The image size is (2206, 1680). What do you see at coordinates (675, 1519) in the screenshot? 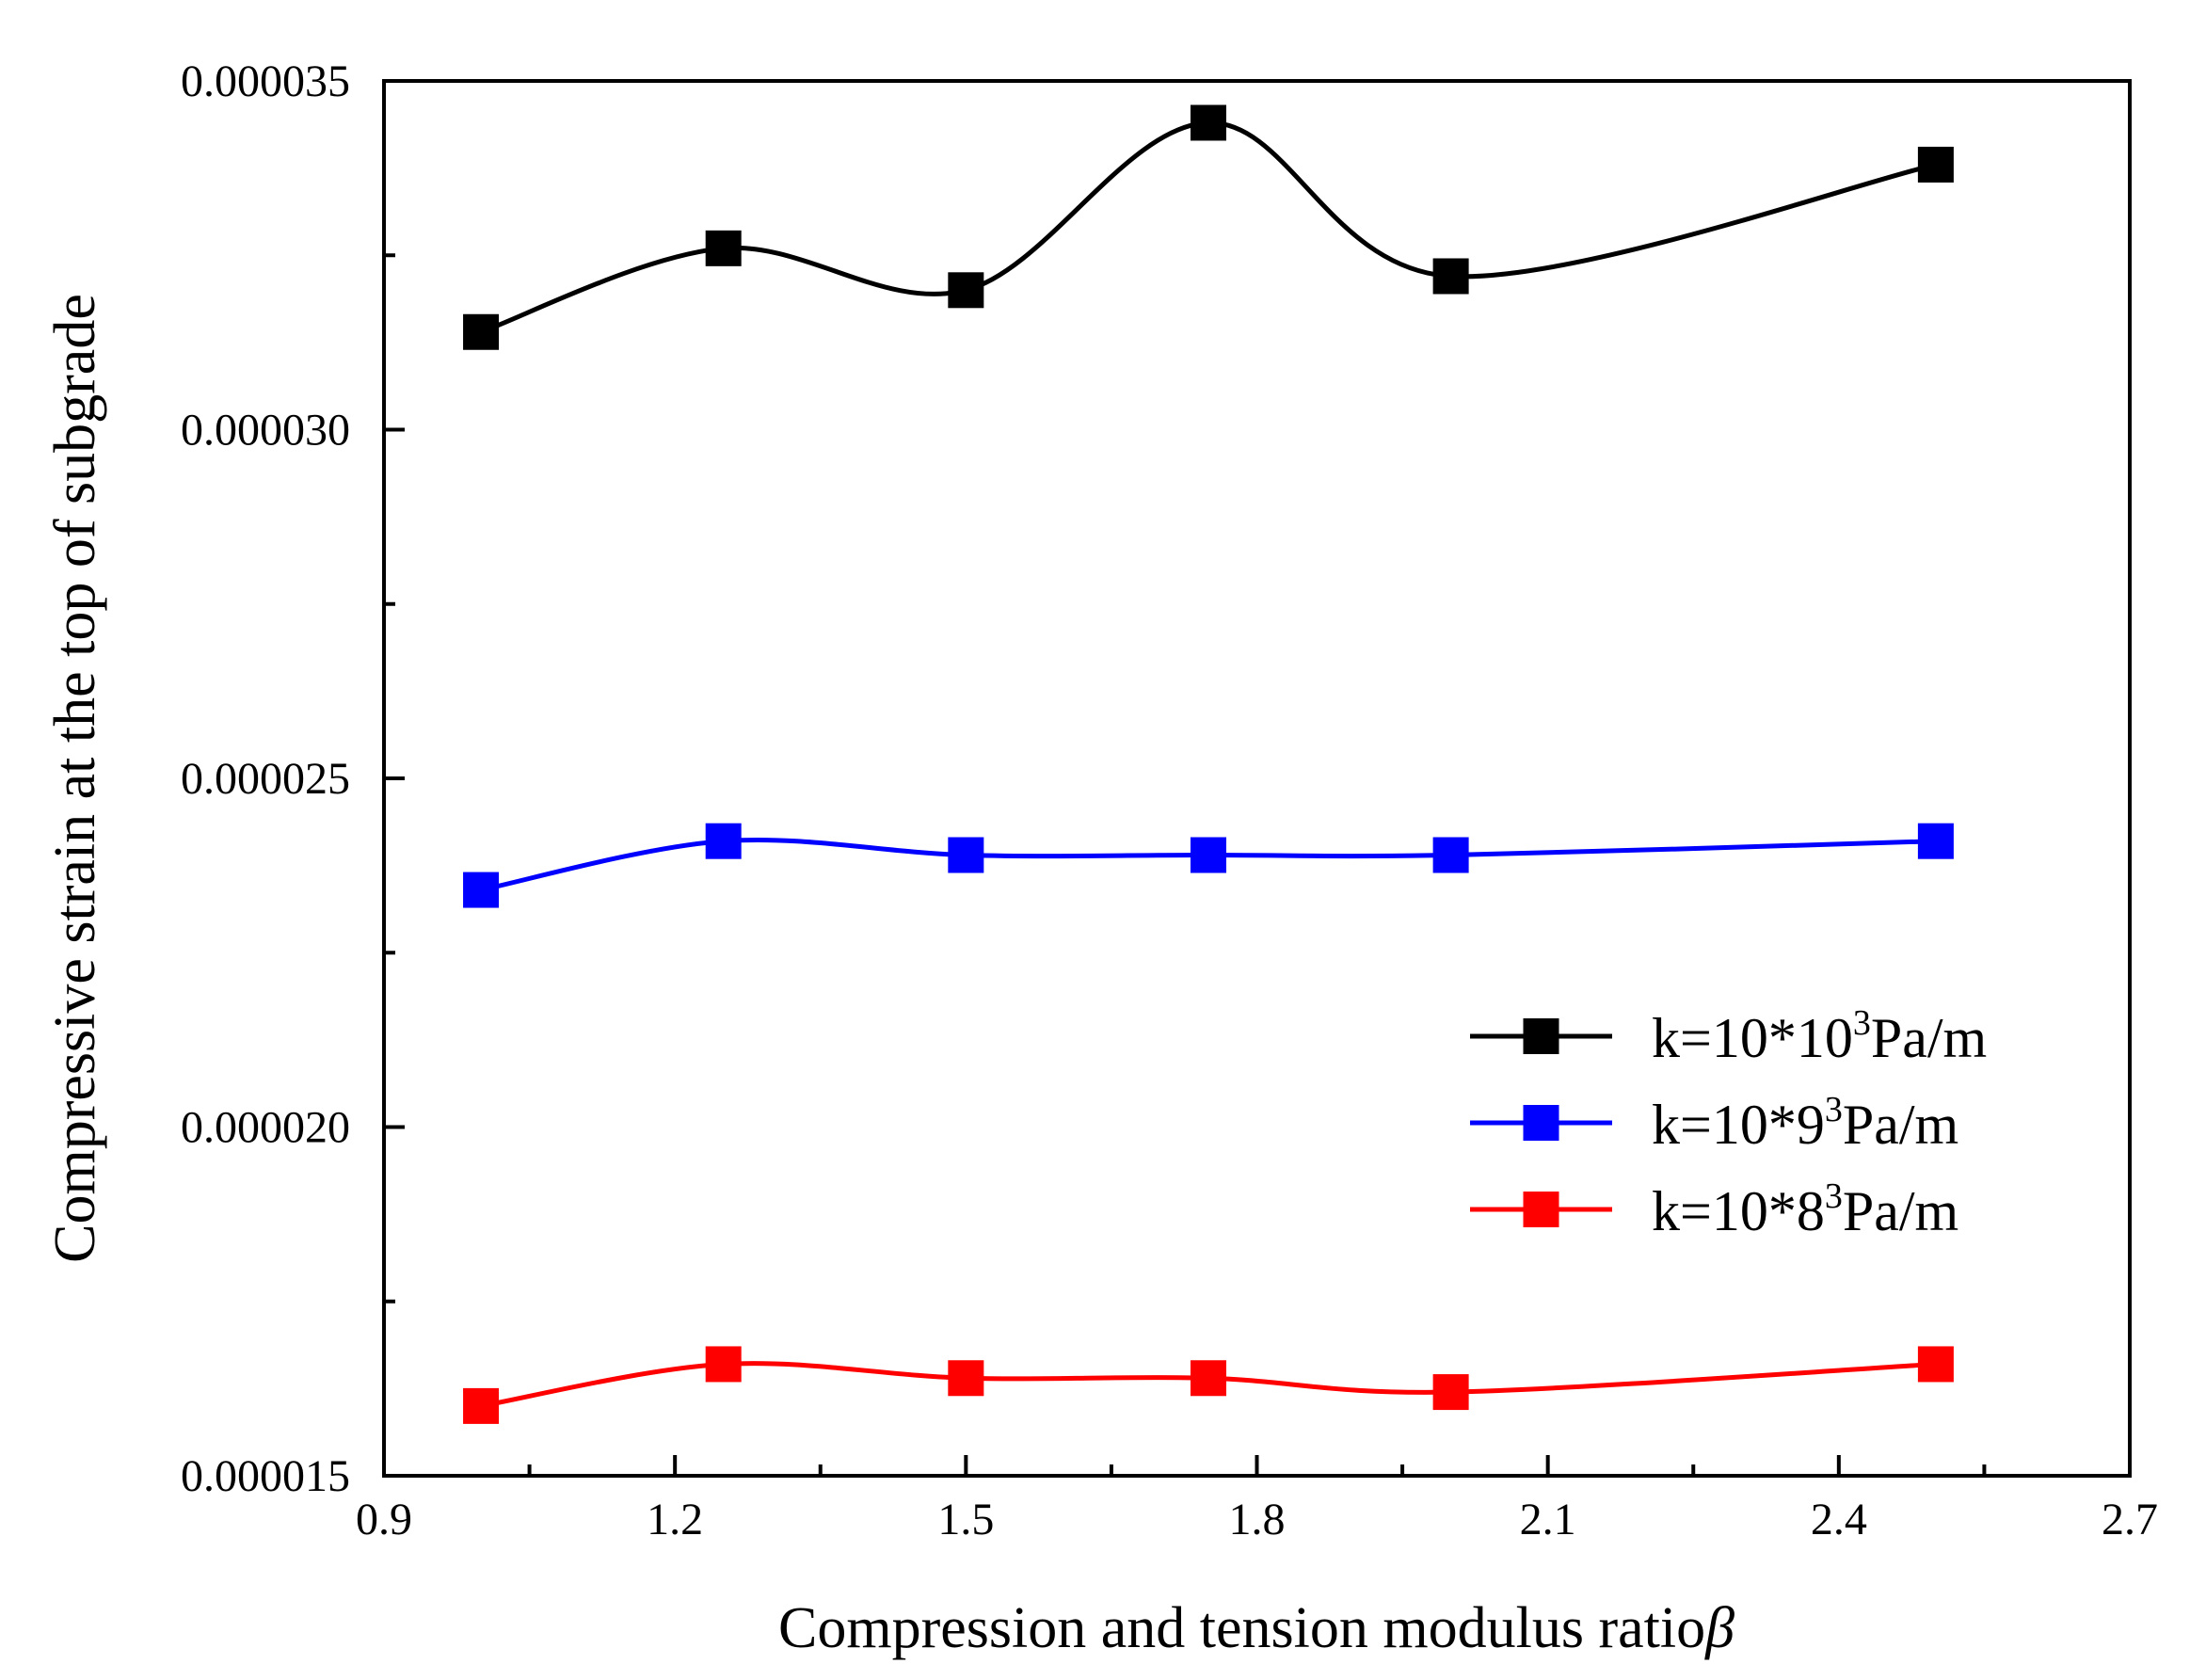
I see `x-tick-label: 1.2` at bounding box center [675, 1519].